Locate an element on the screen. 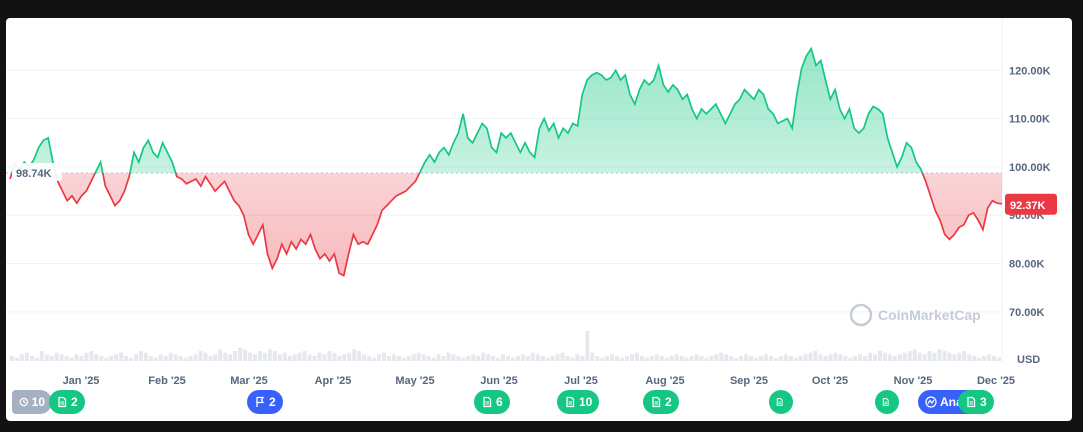  news-badge-jun: 6 is located at coordinates (492, 402).